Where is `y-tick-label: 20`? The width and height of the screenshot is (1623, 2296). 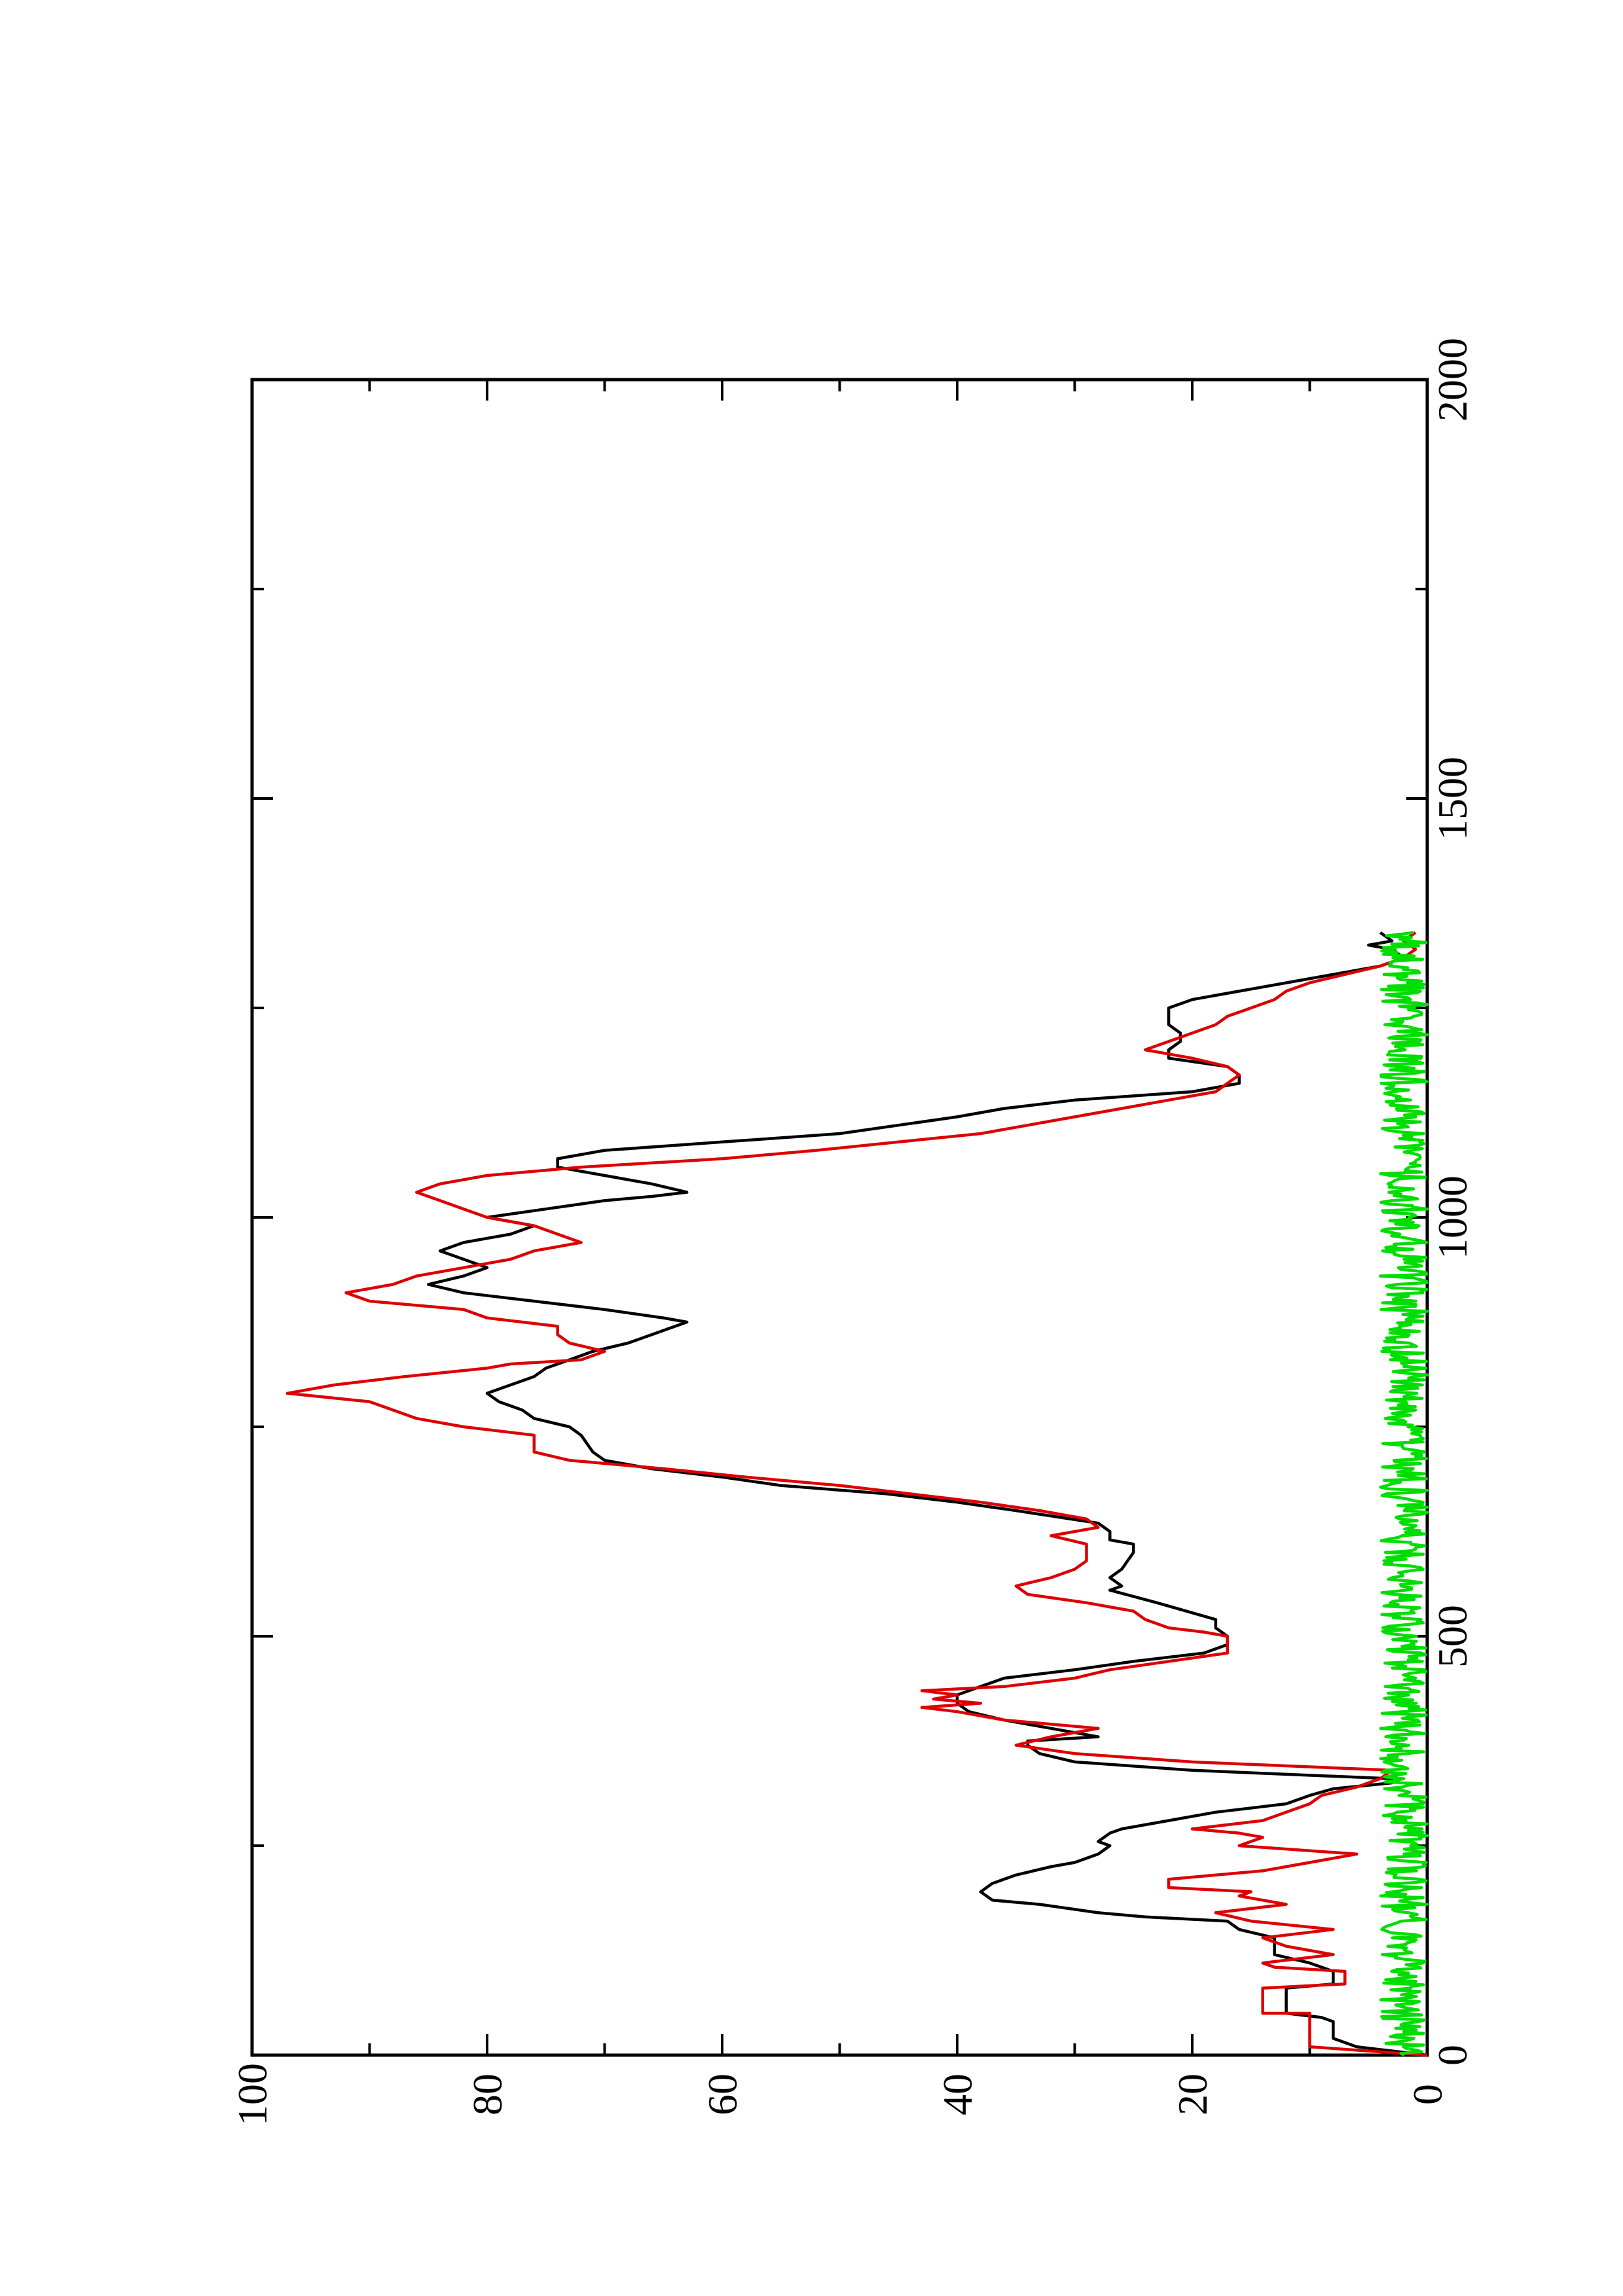
y-tick-label: 20 is located at coordinates (1192, 2094).